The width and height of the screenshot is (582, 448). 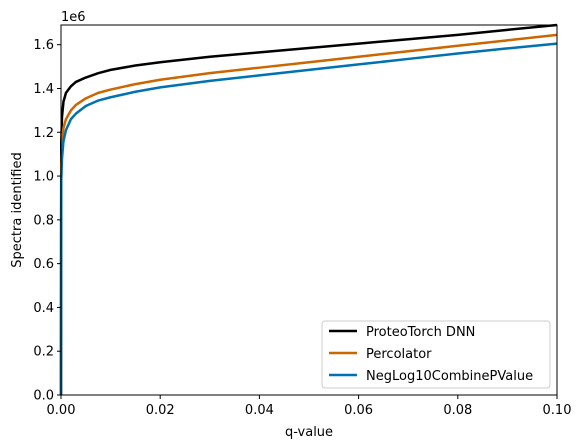 What do you see at coordinates (309, 406) in the screenshot?
I see `x-axis: 0.00 0.02 0.04 0.06 0.08 0.10` at bounding box center [309, 406].